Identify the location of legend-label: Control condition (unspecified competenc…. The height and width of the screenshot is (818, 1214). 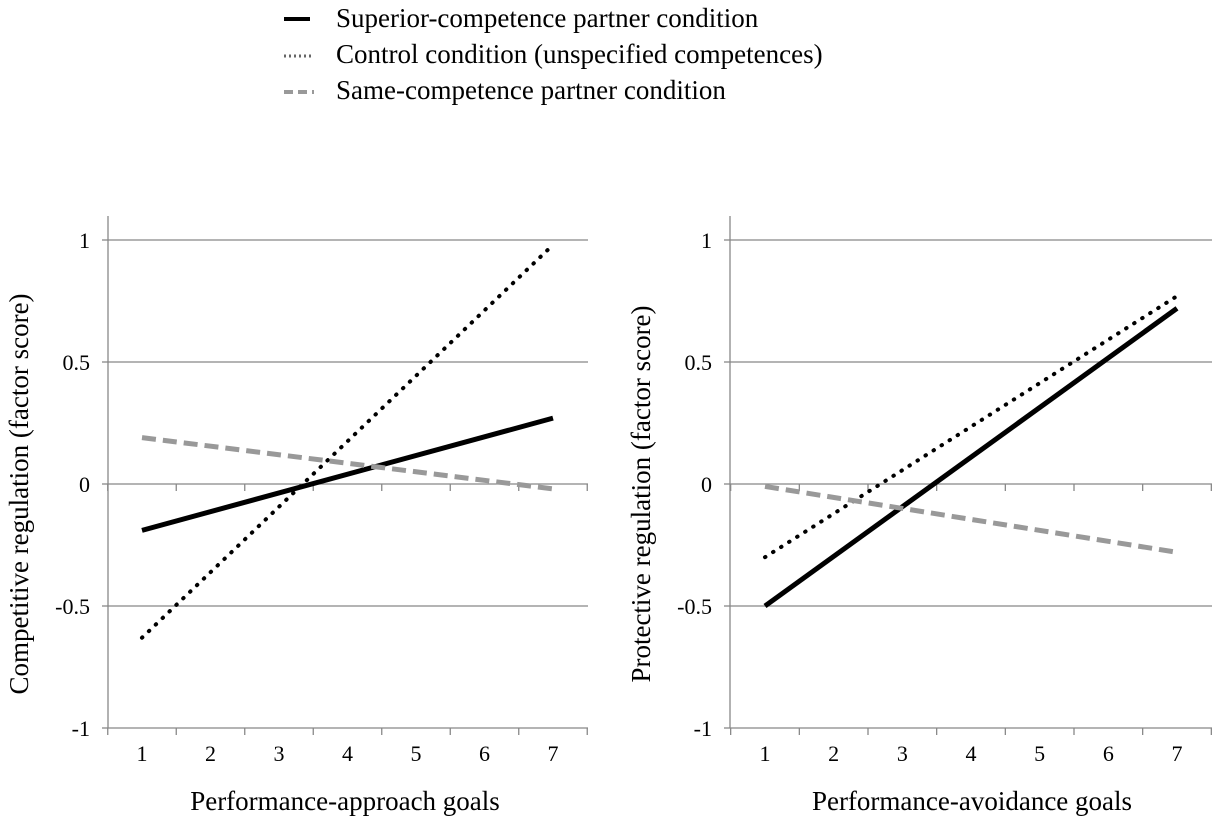
(579, 53).